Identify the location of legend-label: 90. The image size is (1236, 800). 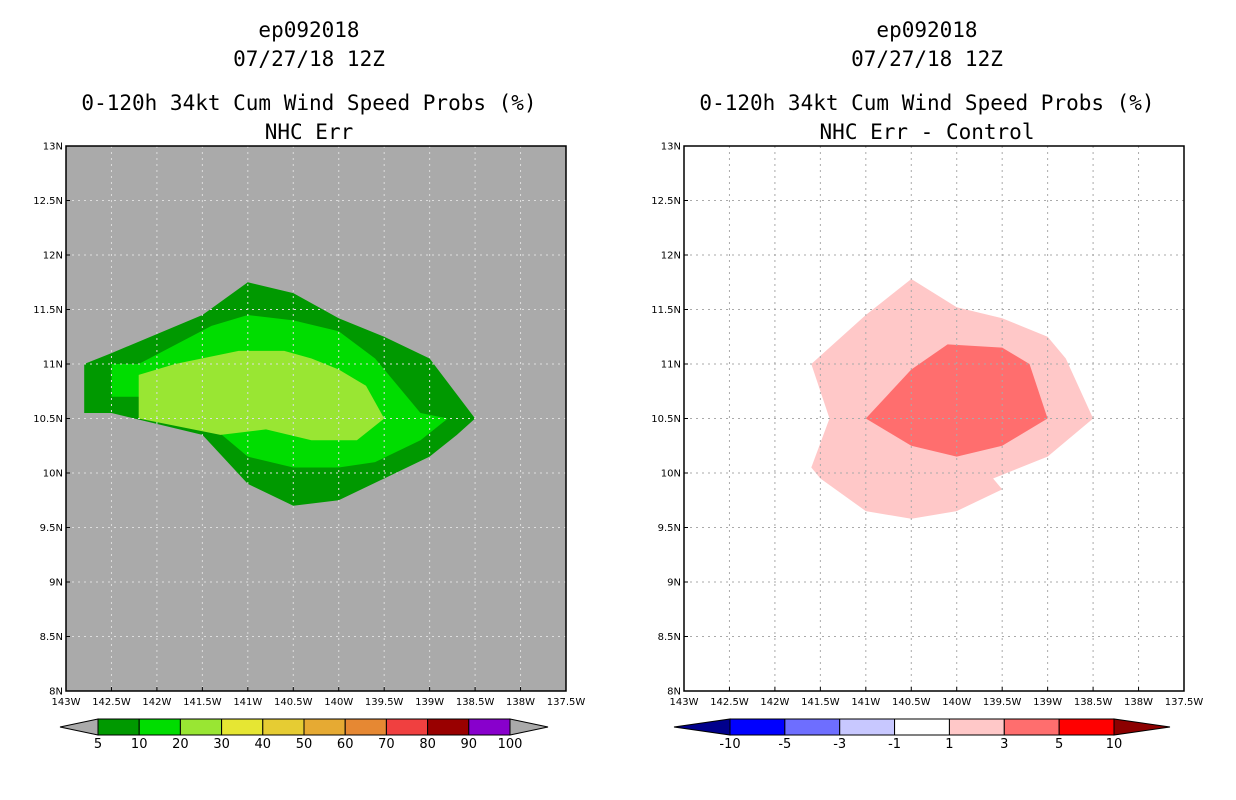
(469, 744).